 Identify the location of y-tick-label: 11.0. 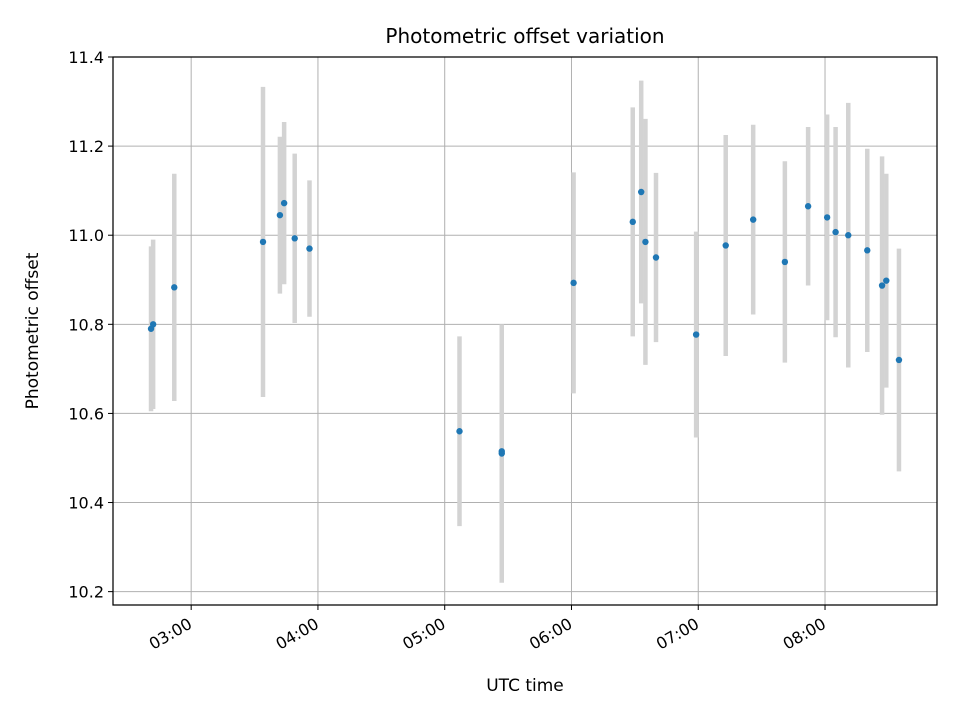
(86, 235).